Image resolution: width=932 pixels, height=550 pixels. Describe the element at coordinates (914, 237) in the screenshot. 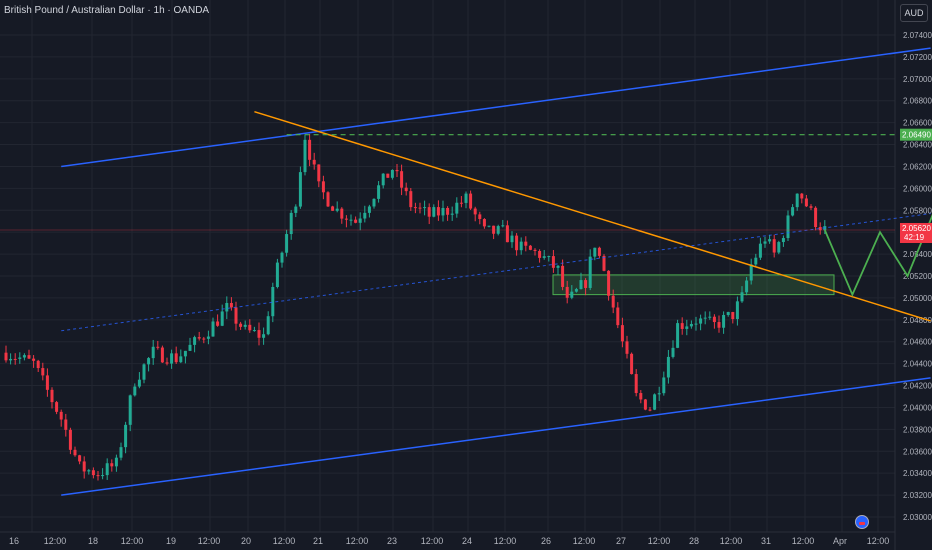

I see `bar-countdown-label: 42:19` at that location.